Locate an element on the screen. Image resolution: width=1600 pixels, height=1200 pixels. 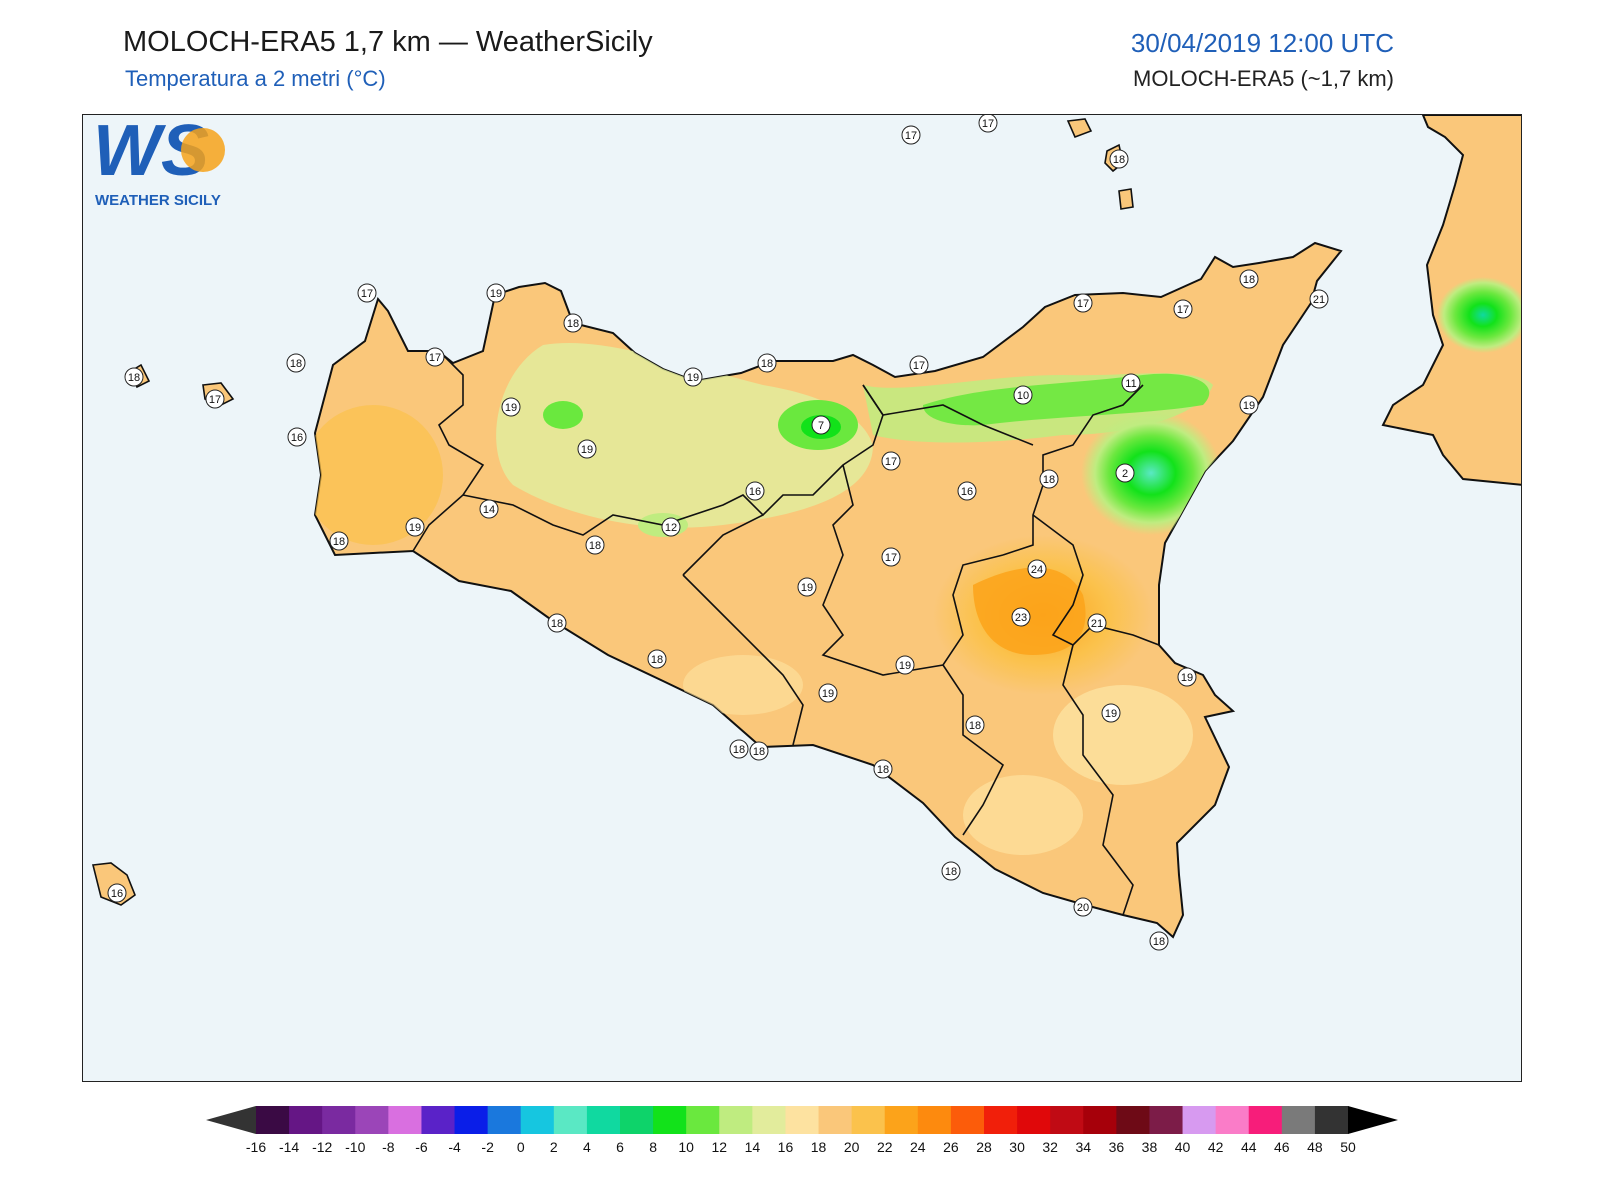
station-marker: 20 is located at coordinates (1083, 907).